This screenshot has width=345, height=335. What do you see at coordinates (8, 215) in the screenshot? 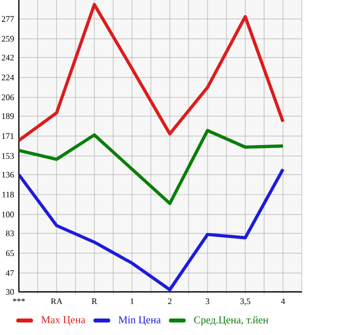
I see `y-tick-label: 100` at bounding box center [8, 215].